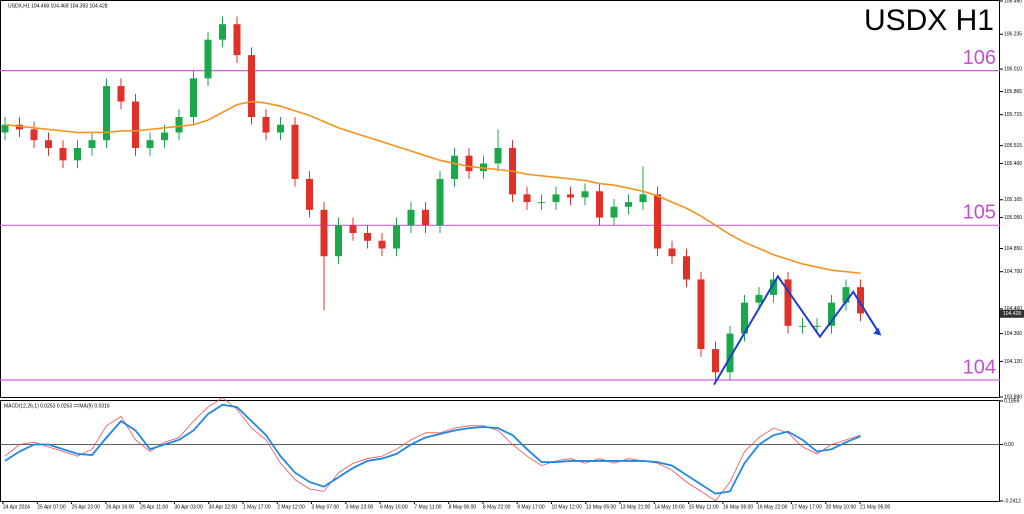  Describe the element at coordinates (16, 507) in the screenshot. I see `x-tick-label: 24 Apr 2024` at that location.